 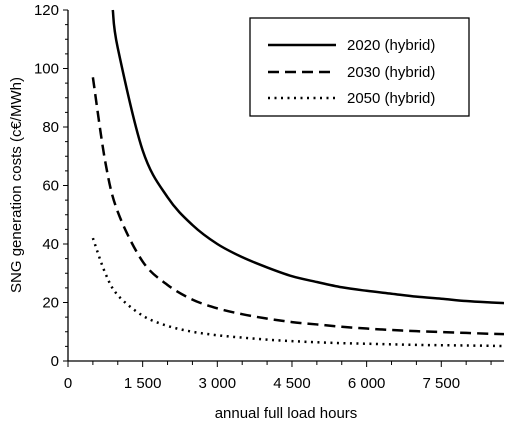 What do you see at coordinates (46, 69) in the screenshot?
I see `y-tick-label: 100` at bounding box center [46, 69].